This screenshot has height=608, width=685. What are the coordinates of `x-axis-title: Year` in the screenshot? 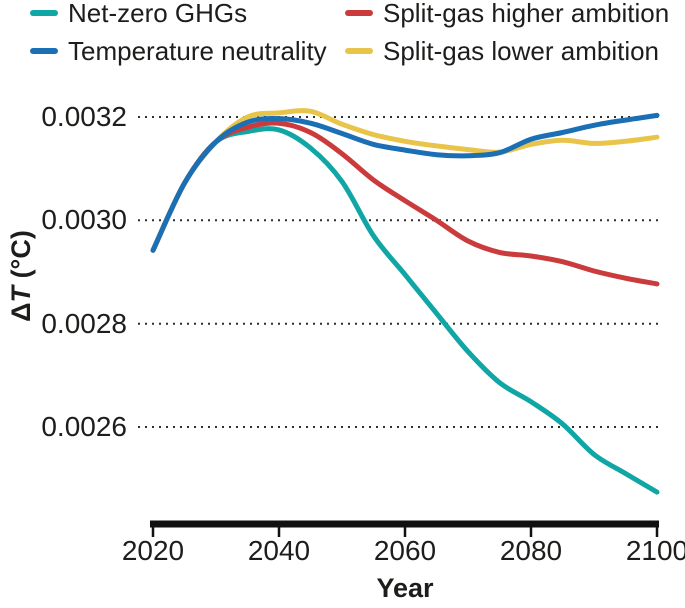 It's located at (405, 588).